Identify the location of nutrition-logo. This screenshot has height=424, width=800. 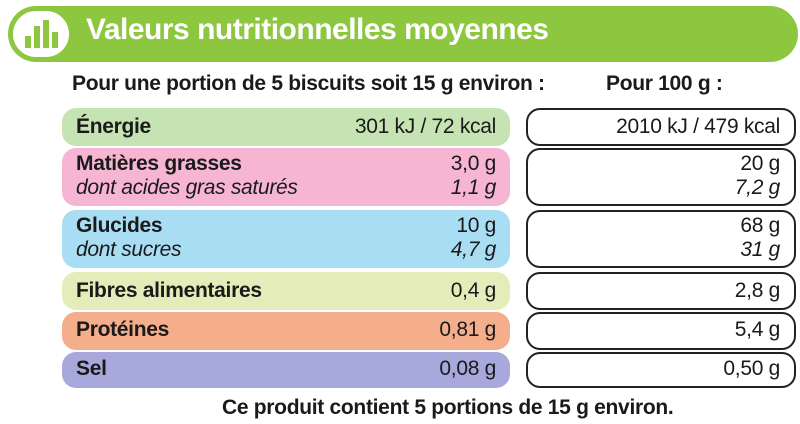
(41, 34).